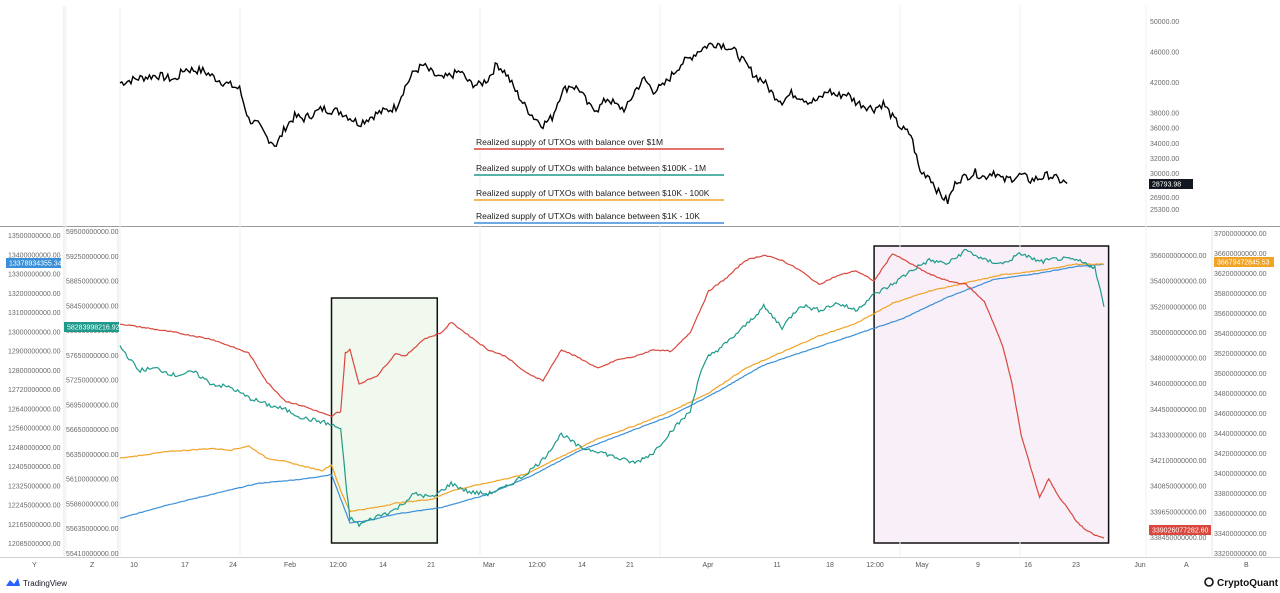 Image resolution: width=1280 pixels, height=593 pixels. Describe the element at coordinates (1164, 129) in the screenshot. I see `price-tick-4: 36000.00` at that location.